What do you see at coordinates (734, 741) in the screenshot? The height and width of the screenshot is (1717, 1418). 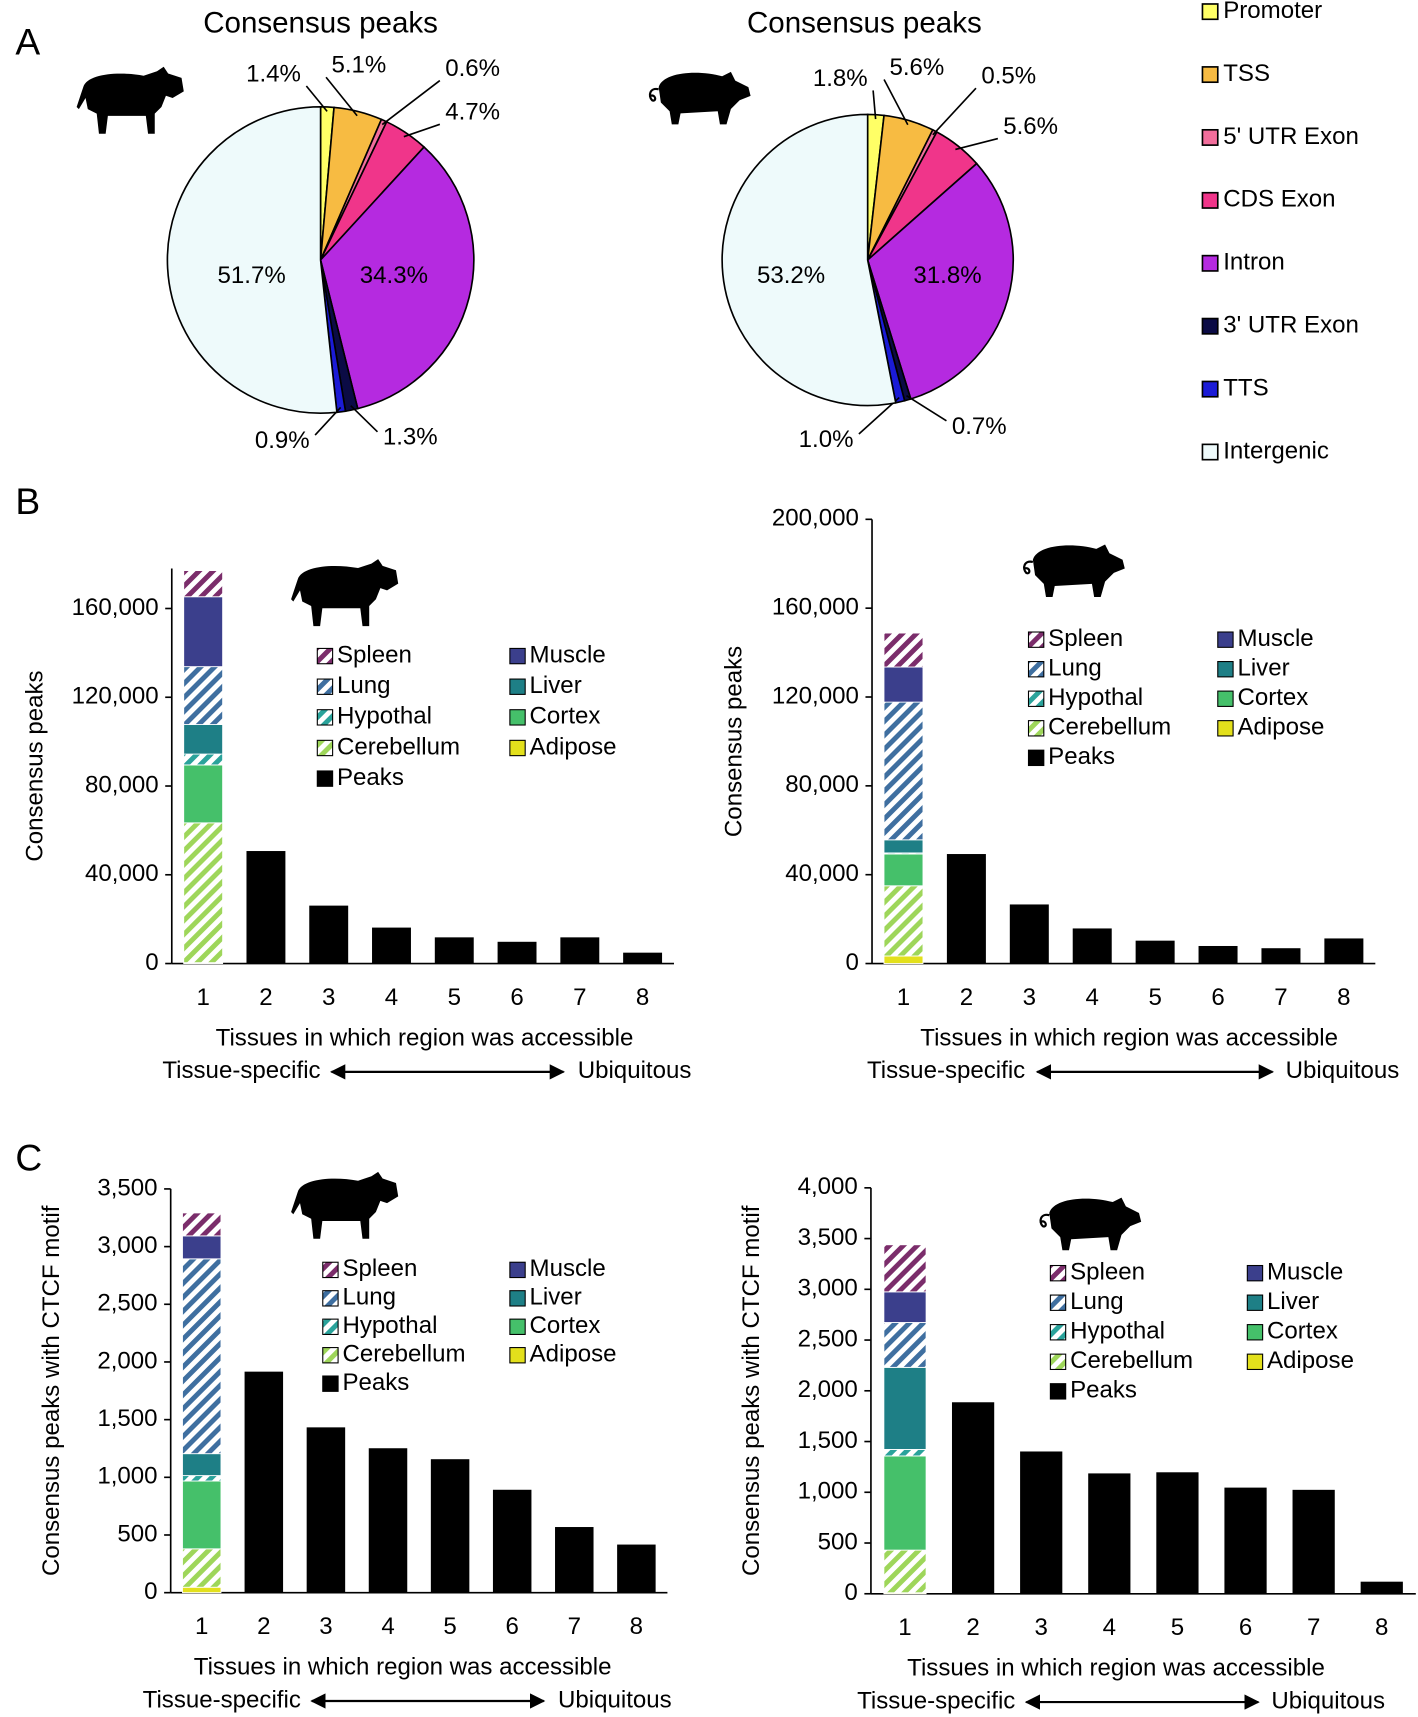 I see `y-axis-label: Consensus peaks` at bounding box center [734, 741].